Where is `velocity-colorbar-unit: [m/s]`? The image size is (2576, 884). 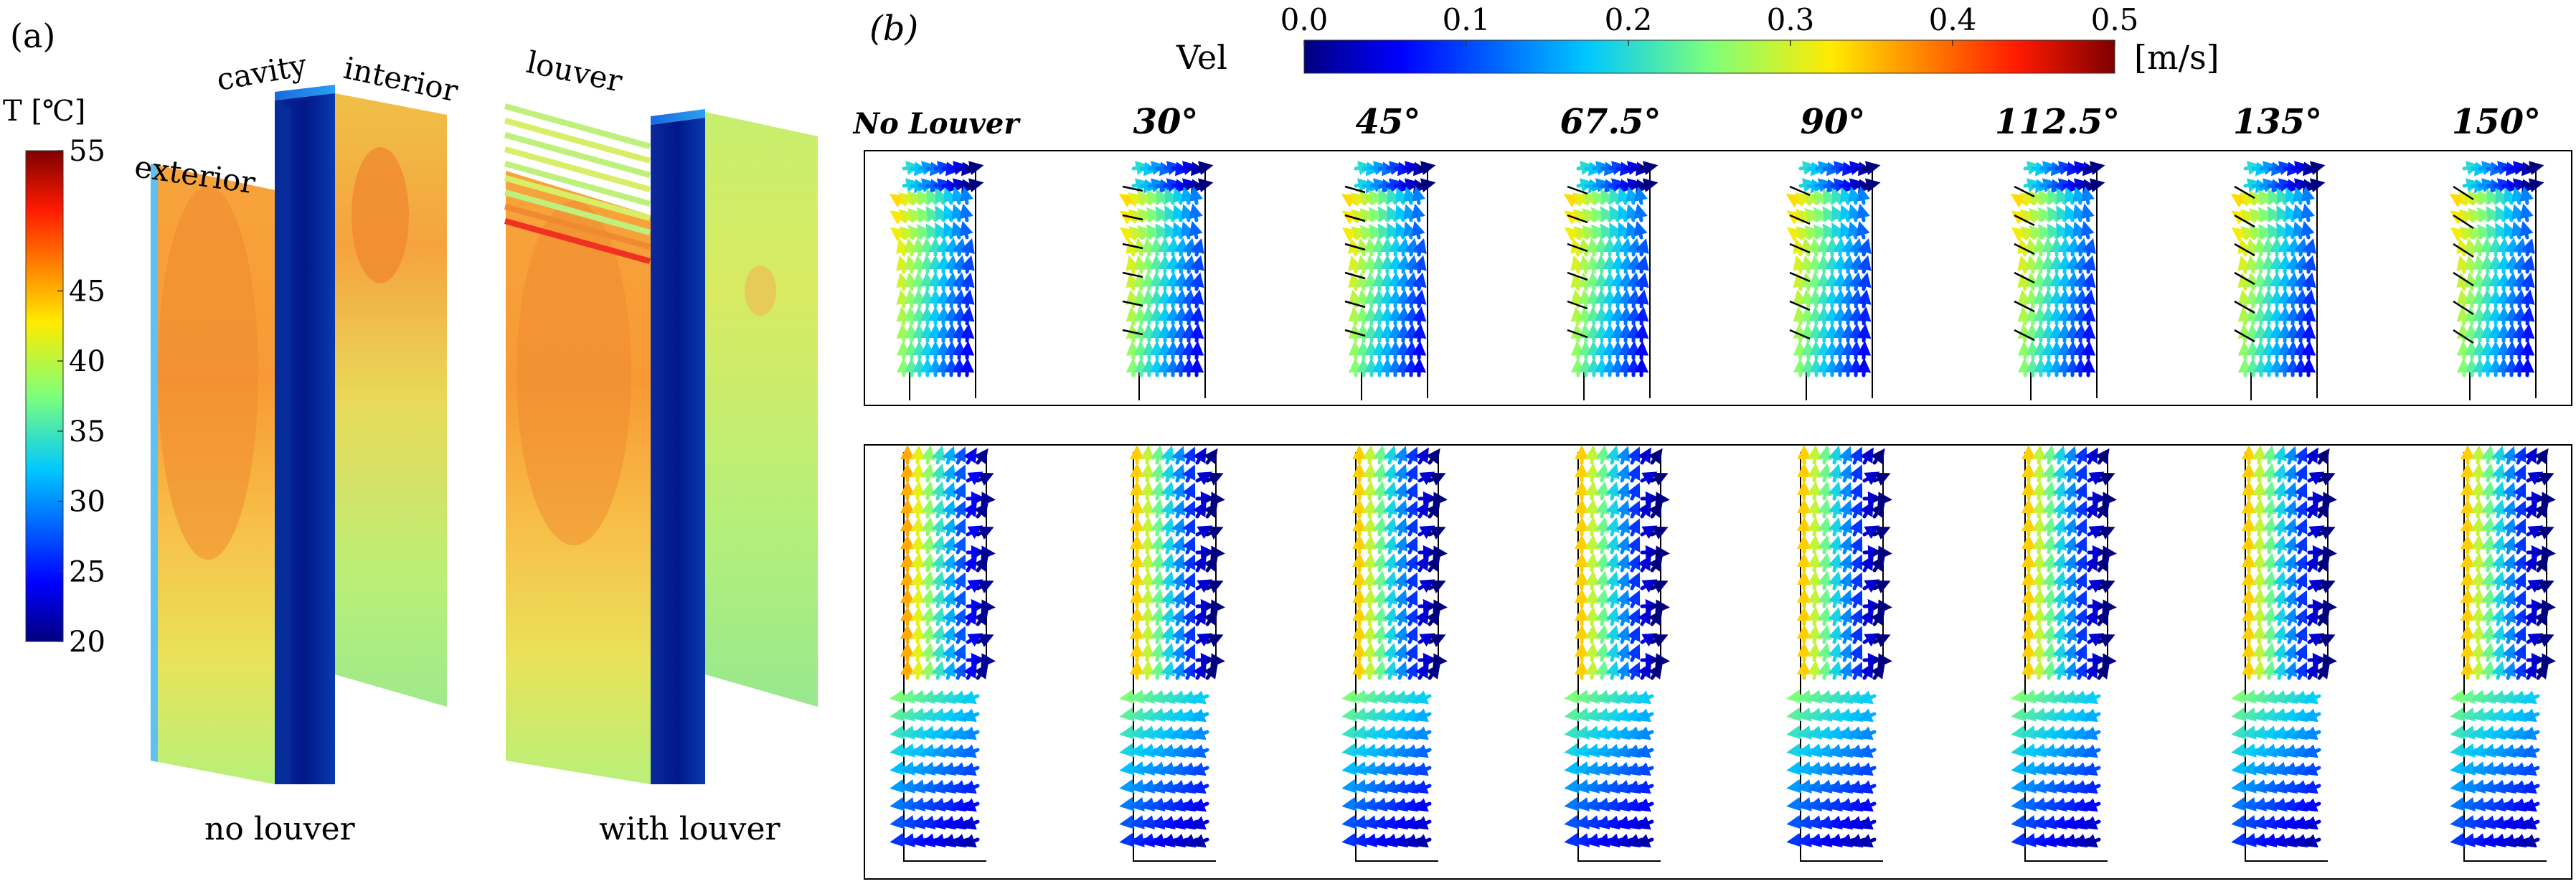 velocity-colorbar-unit: [m/s] is located at coordinates (2176, 57).